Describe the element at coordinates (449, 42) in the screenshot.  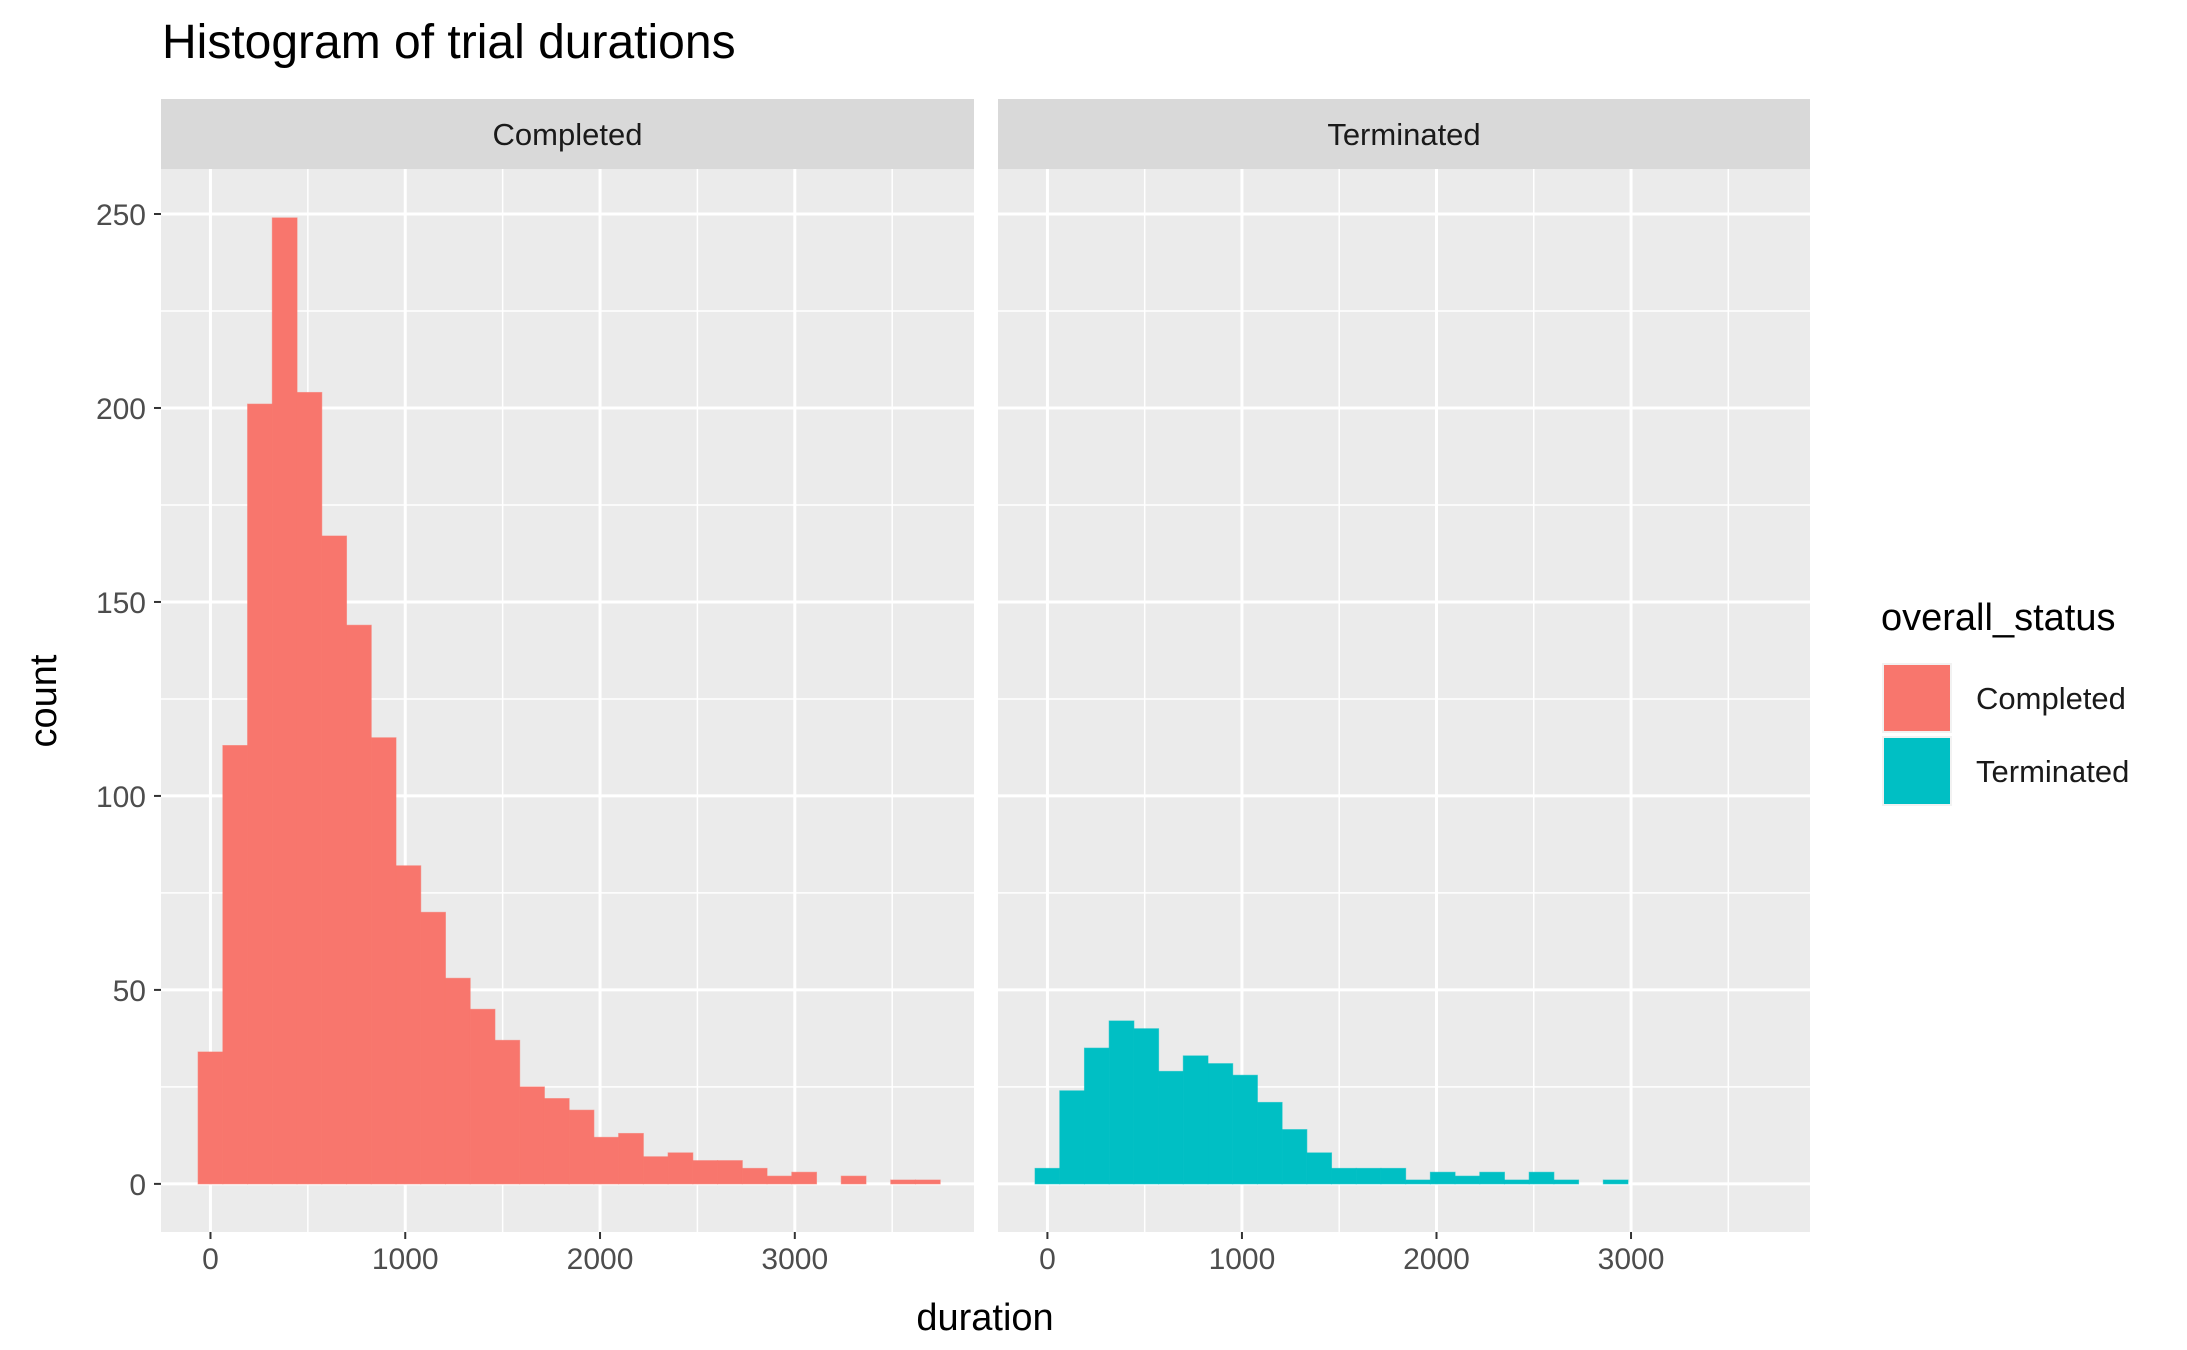
I see `chart-title: Histogram of trial durations` at that location.